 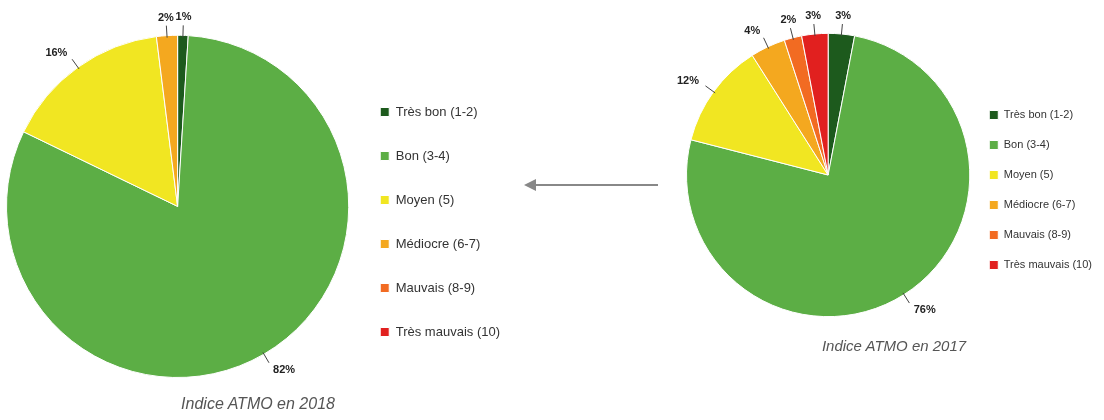 I want to click on data-label: 12%, so click(x=688, y=80).